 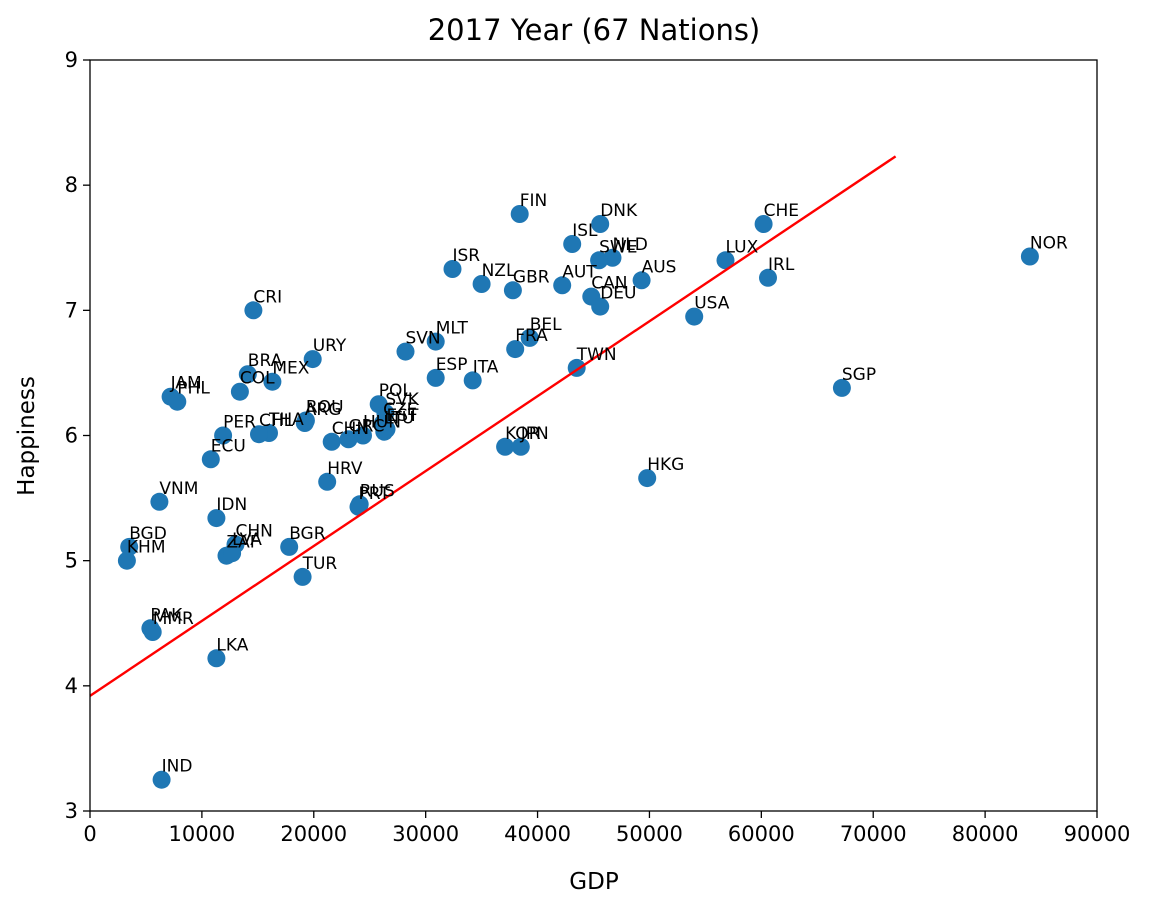 What do you see at coordinates (375, 494) in the screenshot?
I see `point-label: PRT` at bounding box center [375, 494].